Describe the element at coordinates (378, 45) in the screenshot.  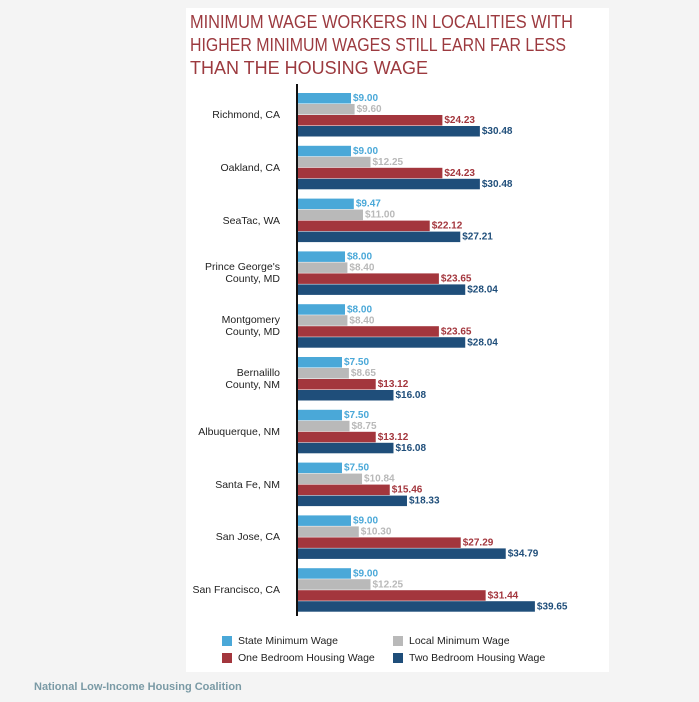
I see `chart-title: HIGHER MINIMUM WAGES STILL EARN FAR LESS` at that location.